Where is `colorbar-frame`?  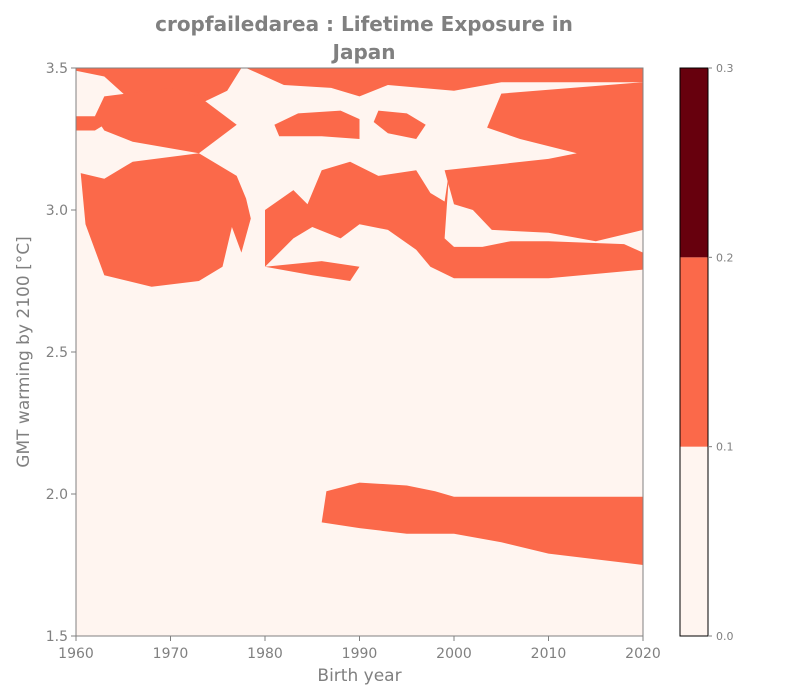
colorbar-frame is located at coordinates (694, 352).